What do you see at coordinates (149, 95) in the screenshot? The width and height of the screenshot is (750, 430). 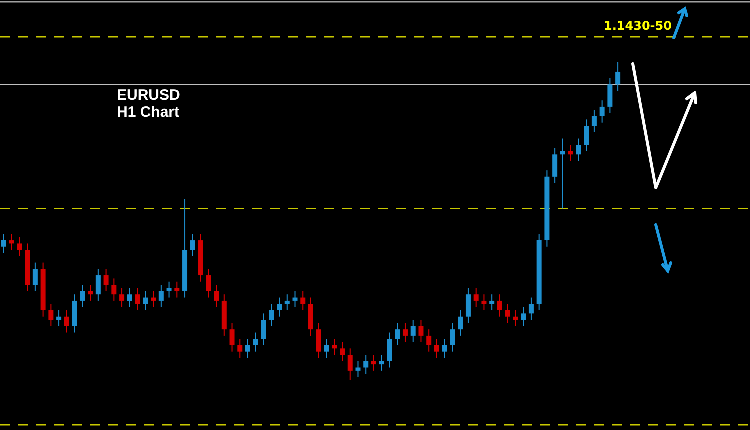 I see `text: EURUSD` at bounding box center [149, 95].